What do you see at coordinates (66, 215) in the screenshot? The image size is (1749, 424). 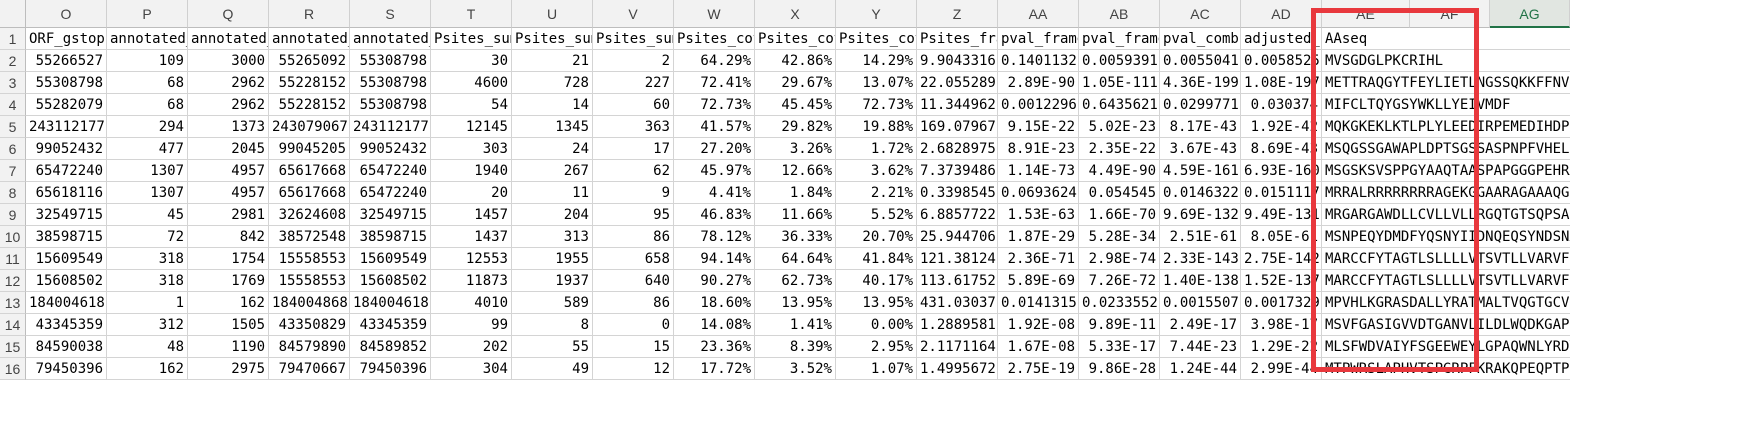 I see `table-cell: 32549715` at bounding box center [66, 215].